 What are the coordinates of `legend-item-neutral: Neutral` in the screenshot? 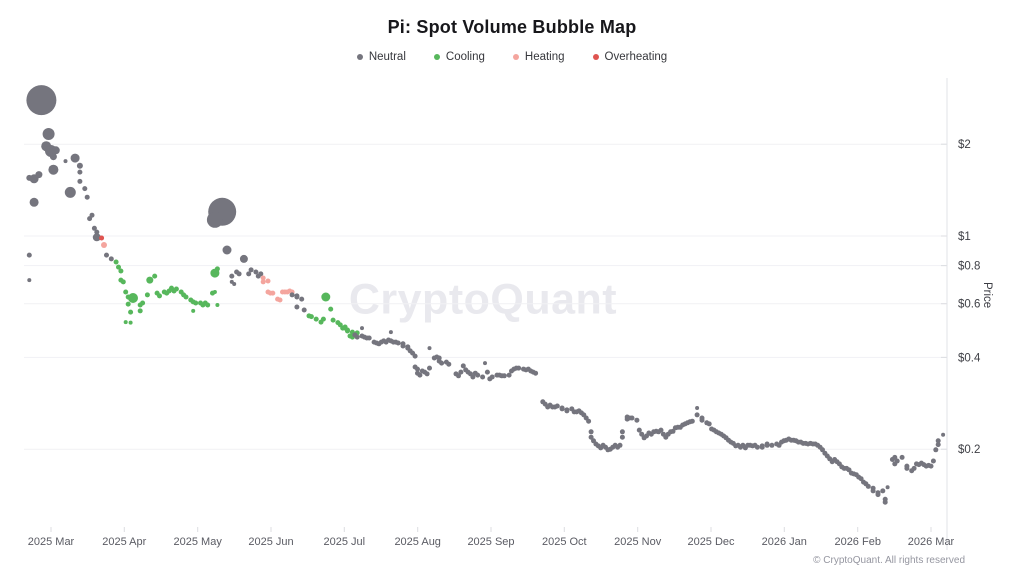 It's located at (381, 57).